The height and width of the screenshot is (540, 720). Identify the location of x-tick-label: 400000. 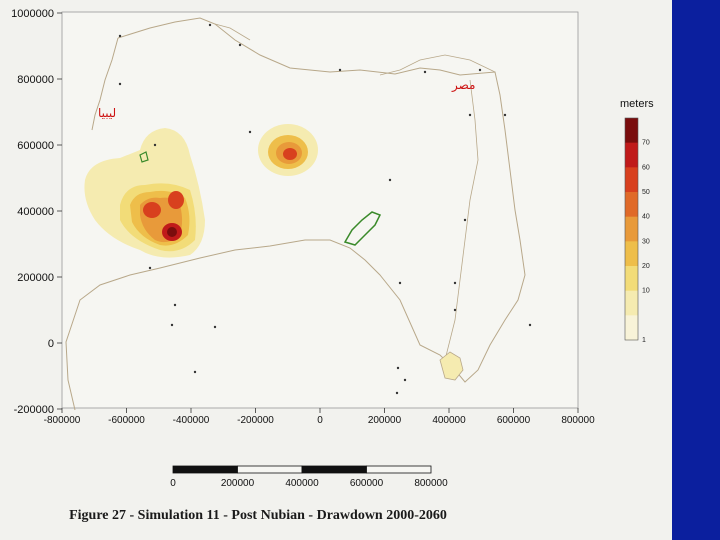
(449, 420).